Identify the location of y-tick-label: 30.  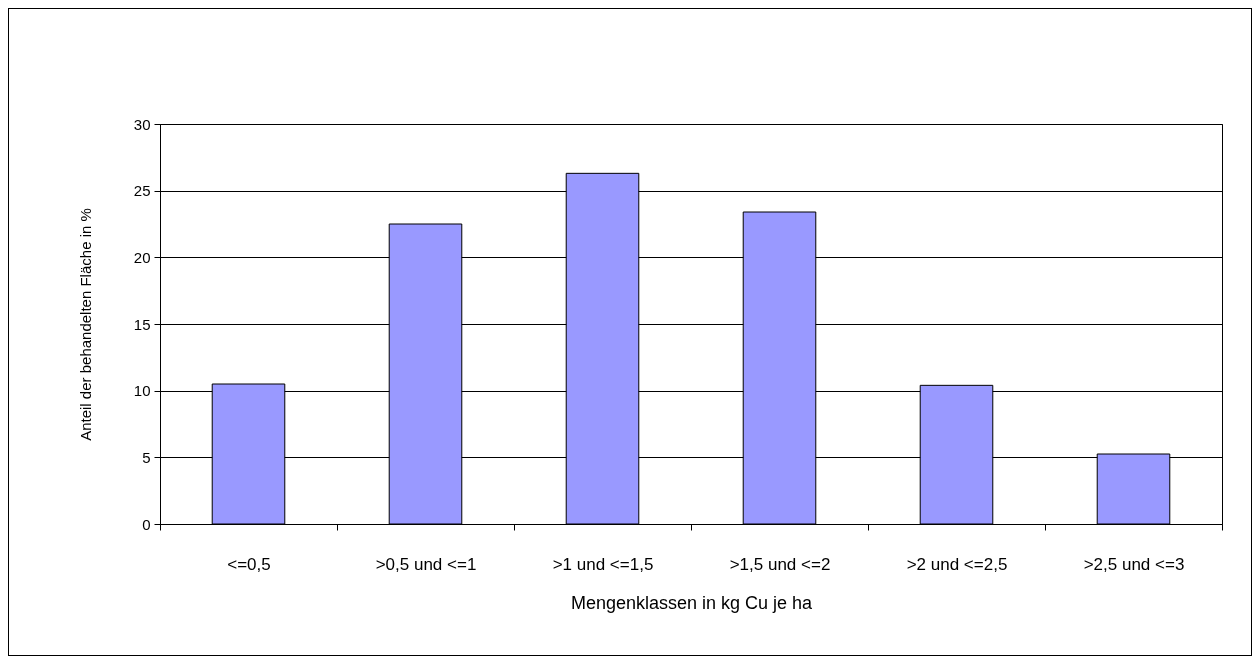
(142, 124).